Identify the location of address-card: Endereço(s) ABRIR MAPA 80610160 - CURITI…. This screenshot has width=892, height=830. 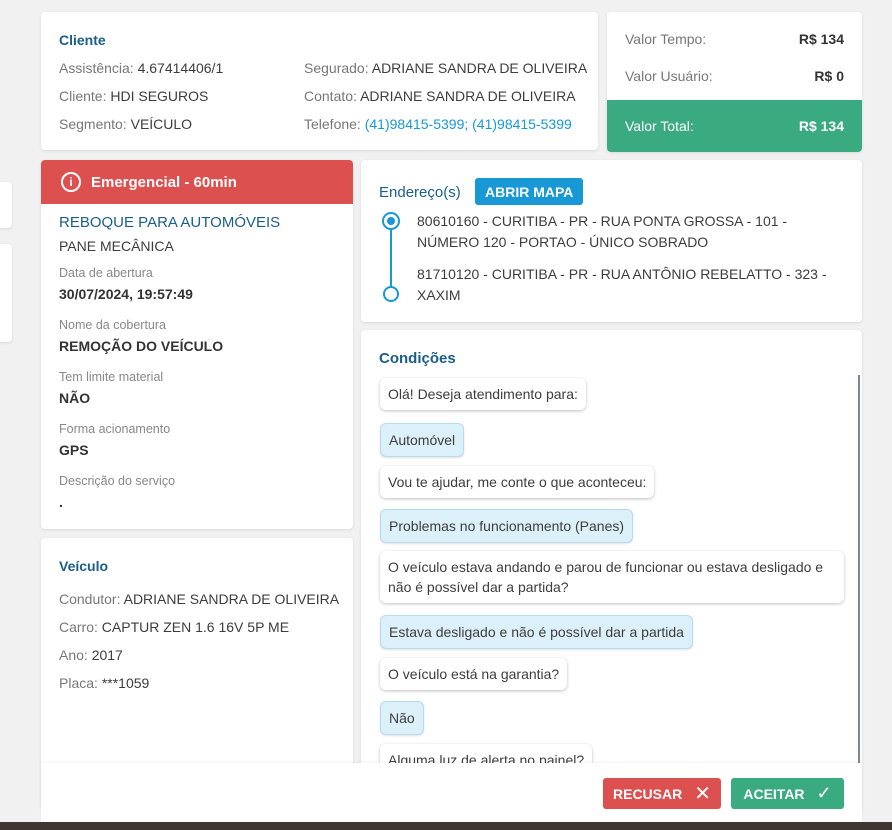
(611, 241).